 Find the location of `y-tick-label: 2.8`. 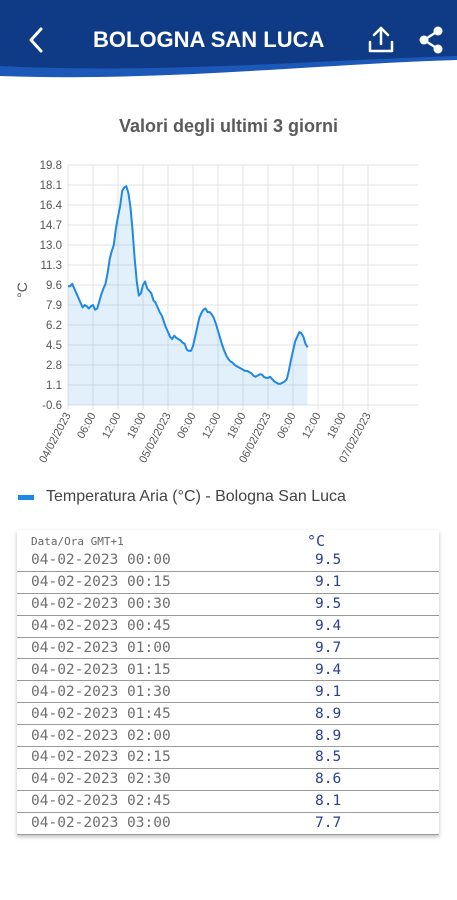

y-tick-label: 2.8 is located at coordinates (54, 366).